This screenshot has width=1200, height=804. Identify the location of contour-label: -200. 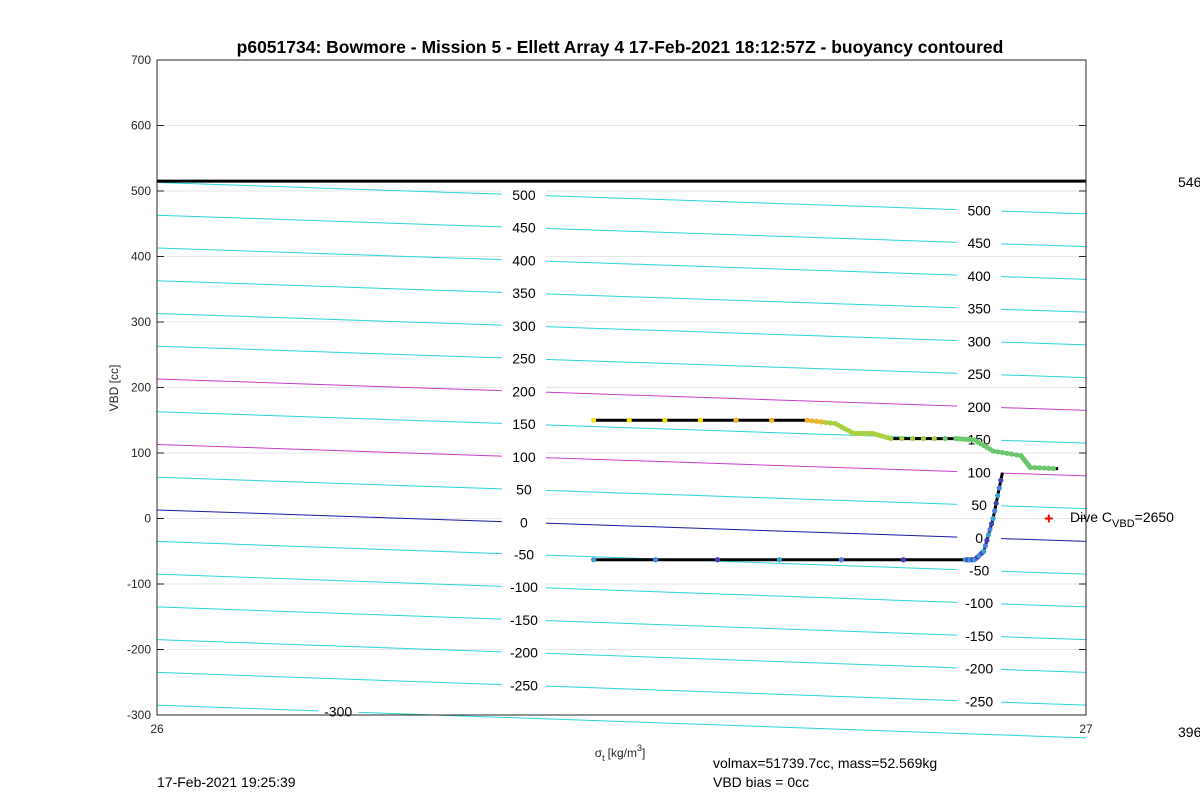
(524, 653).